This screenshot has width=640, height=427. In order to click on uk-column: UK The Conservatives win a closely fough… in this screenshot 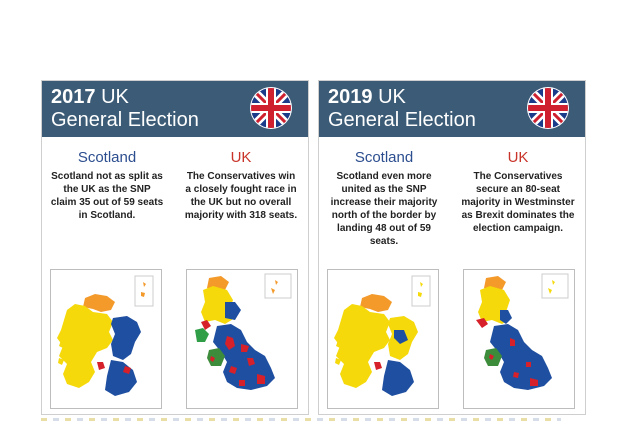, I will do `click(241, 185)`.